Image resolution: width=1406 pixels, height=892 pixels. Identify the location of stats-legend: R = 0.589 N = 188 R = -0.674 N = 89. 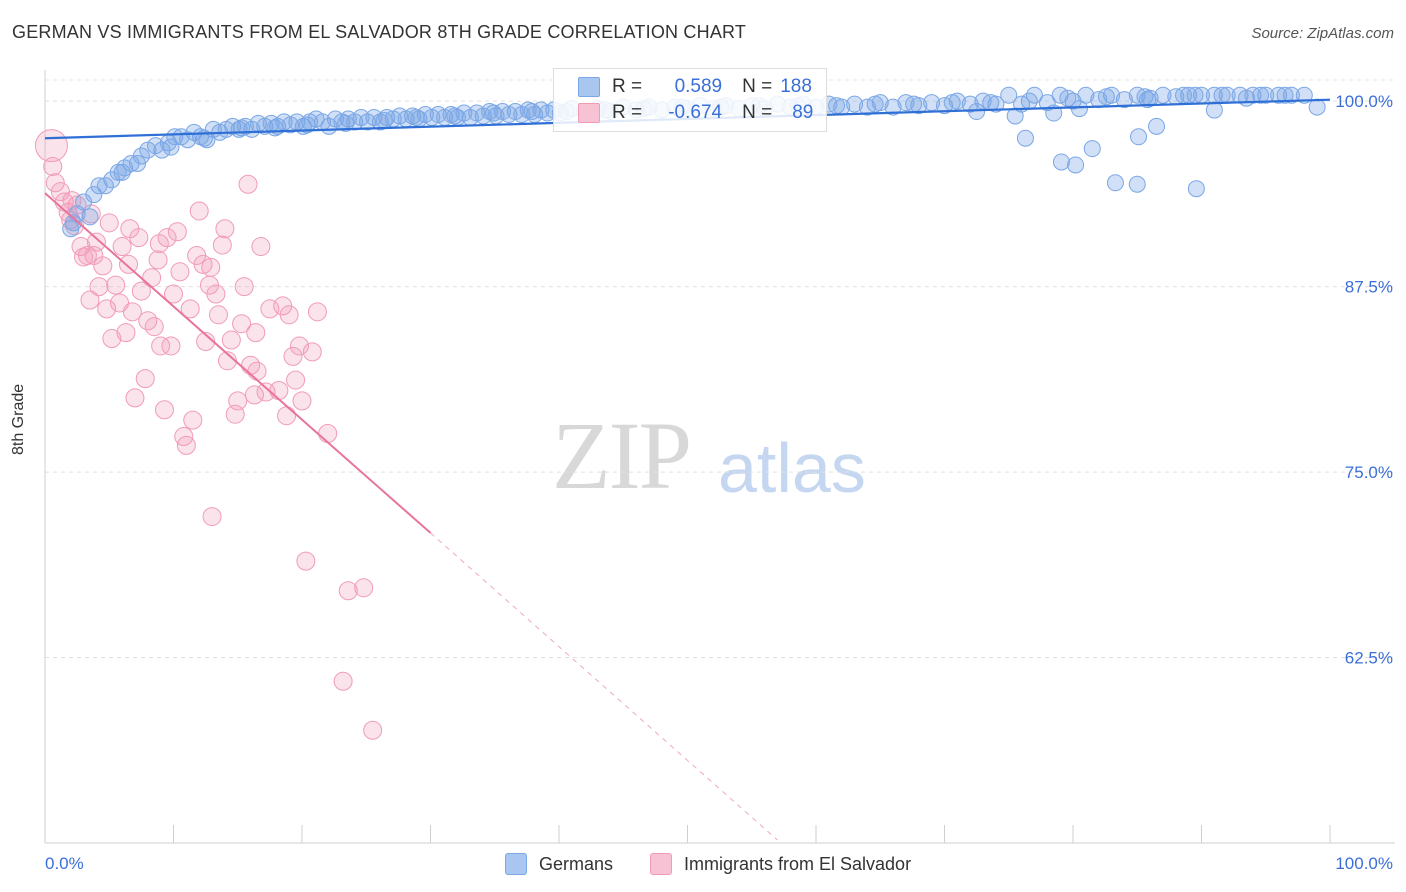
(690, 100).